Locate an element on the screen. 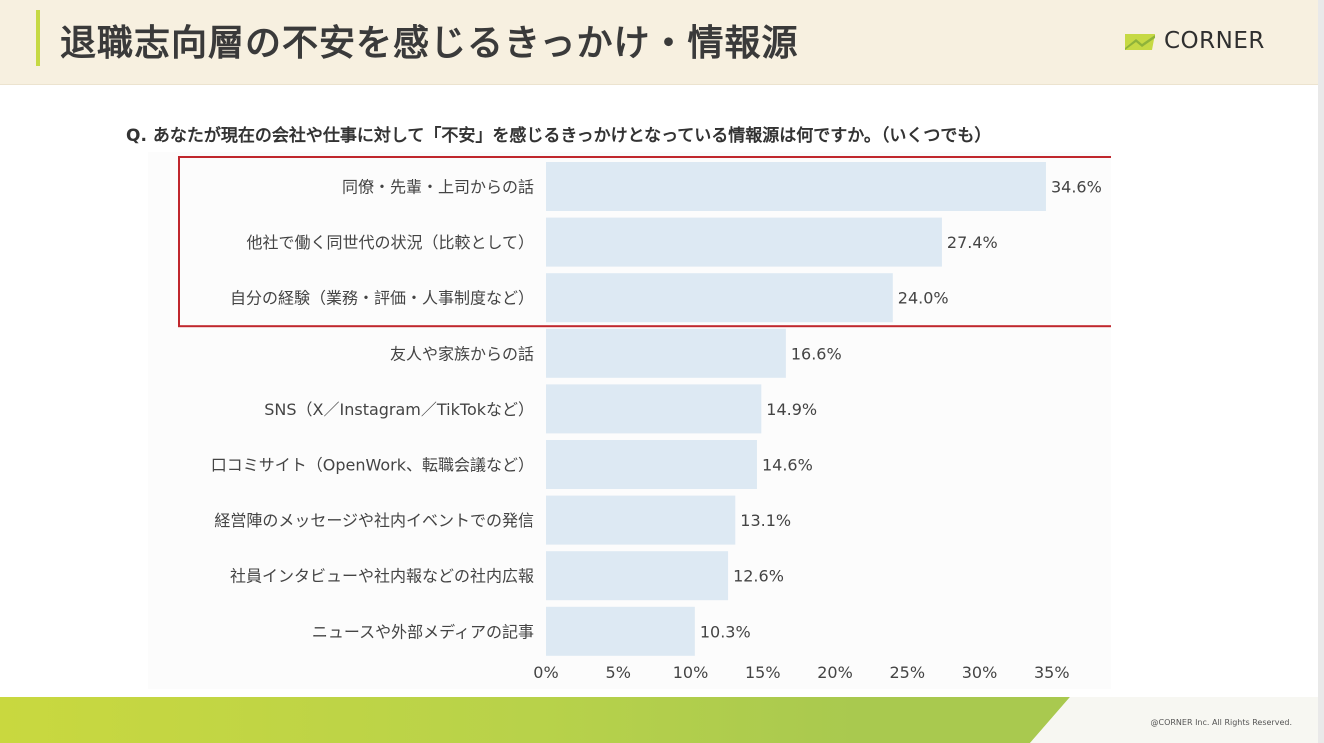 Image resolution: width=1324 pixels, height=743 pixels. value-label-8: 10.3% is located at coordinates (725, 631).